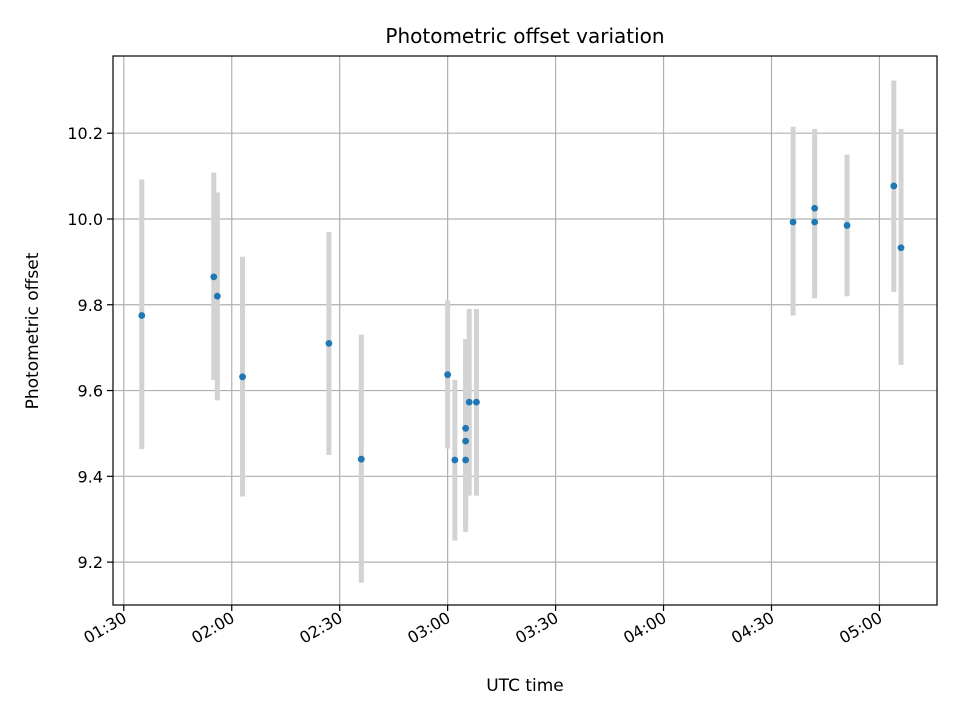  What do you see at coordinates (85, 219) in the screenshot?
I see `y-tick-label: 10.0` at bounding box center [85, 219].